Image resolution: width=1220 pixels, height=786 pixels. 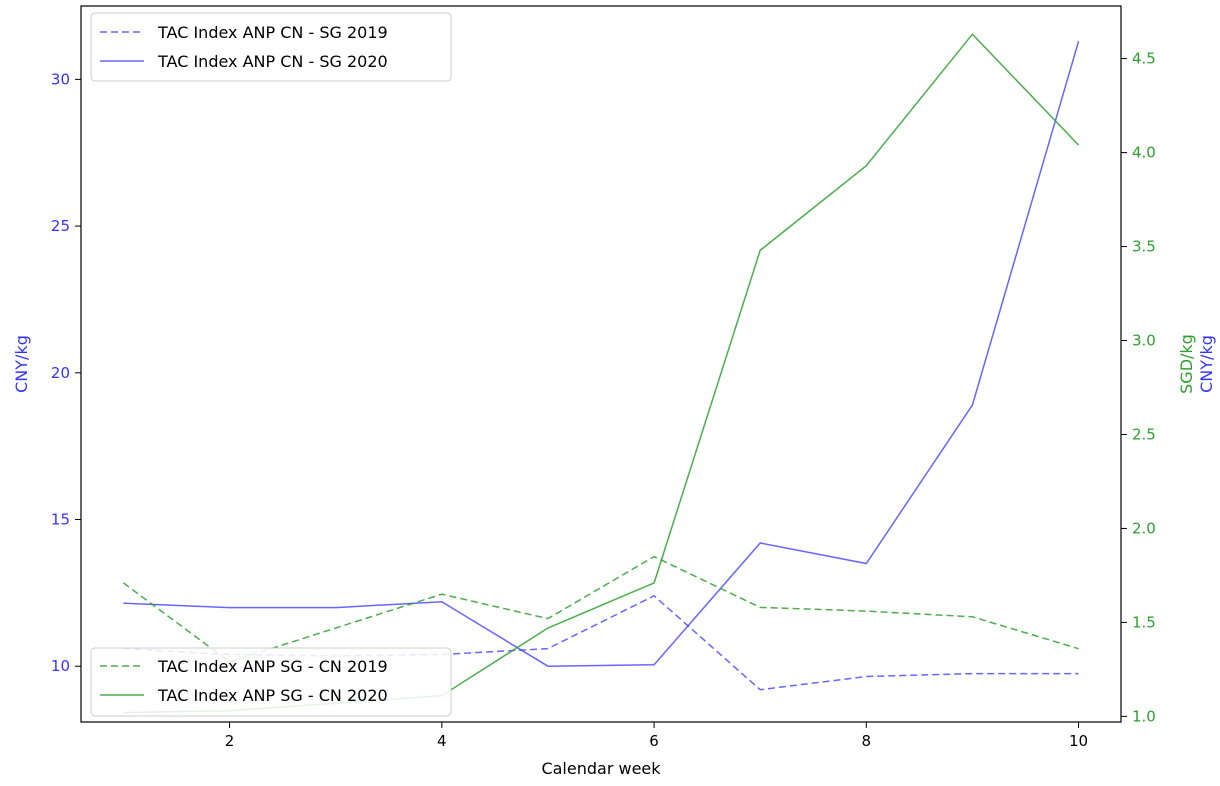 What do you see at coordinates (60, 520) in the screenshot?
I see `y-left-tick-label-15: 15` at bounding box center [60, 520].